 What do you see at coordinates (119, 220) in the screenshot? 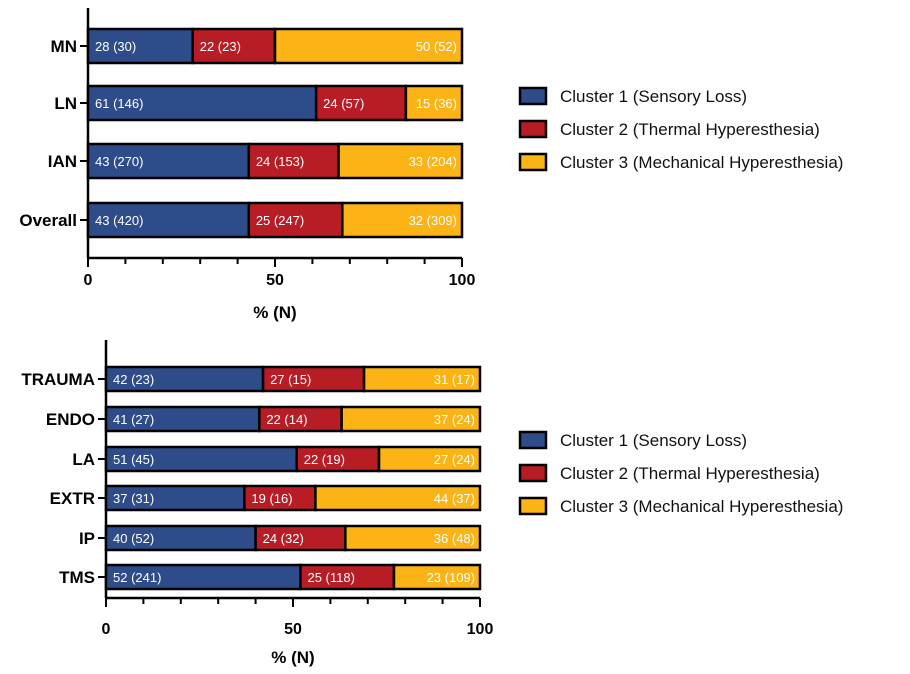
I see `chart1-data-label: 43 (420)` at bounding box center [119, 220].